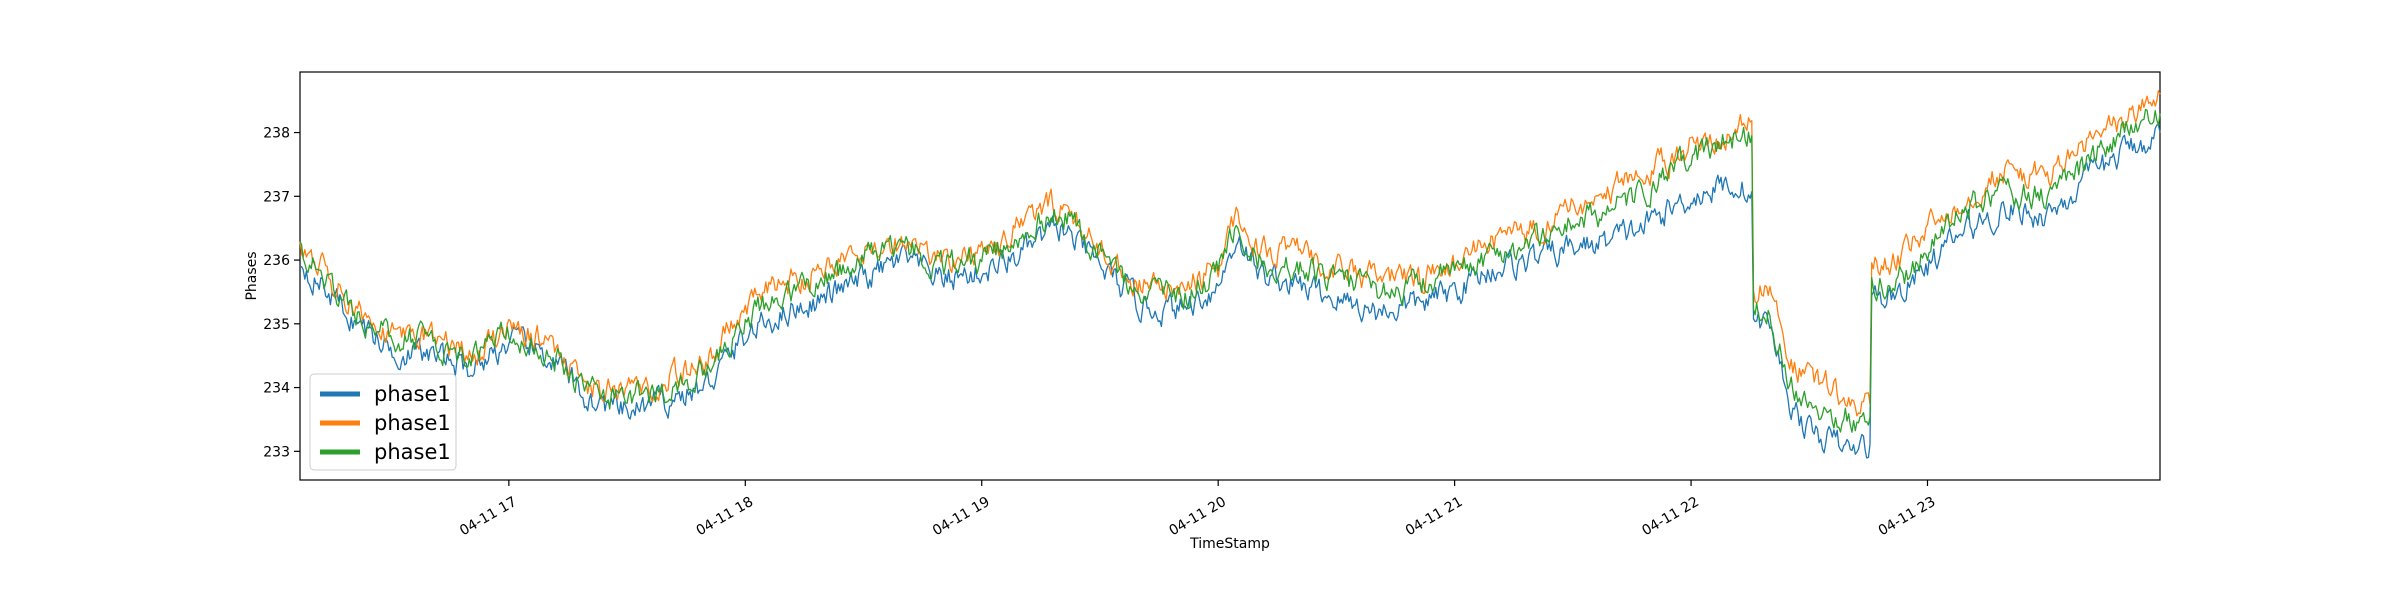 The image size is (2400, 600). What do you see at coordinates (1229, 544) in the screenshot?
I see `x-axis-label: TimeStamp` at bounding box center [1229, 544].